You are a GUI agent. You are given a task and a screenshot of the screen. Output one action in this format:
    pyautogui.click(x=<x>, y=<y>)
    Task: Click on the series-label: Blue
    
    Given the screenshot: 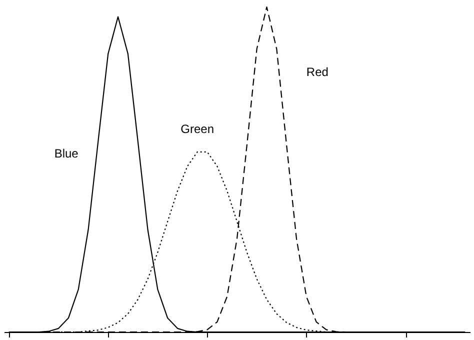 What is the action you would take?
    pyautogui.click(x=66, y=153)
    